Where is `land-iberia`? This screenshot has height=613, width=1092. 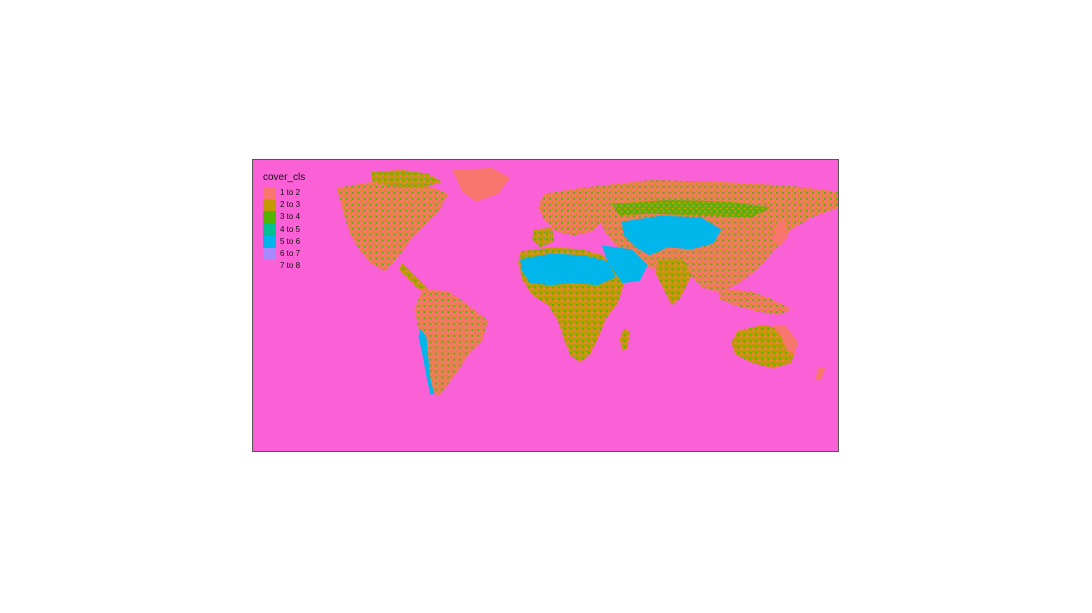
land-iberia is located at coordinates (543, 237).